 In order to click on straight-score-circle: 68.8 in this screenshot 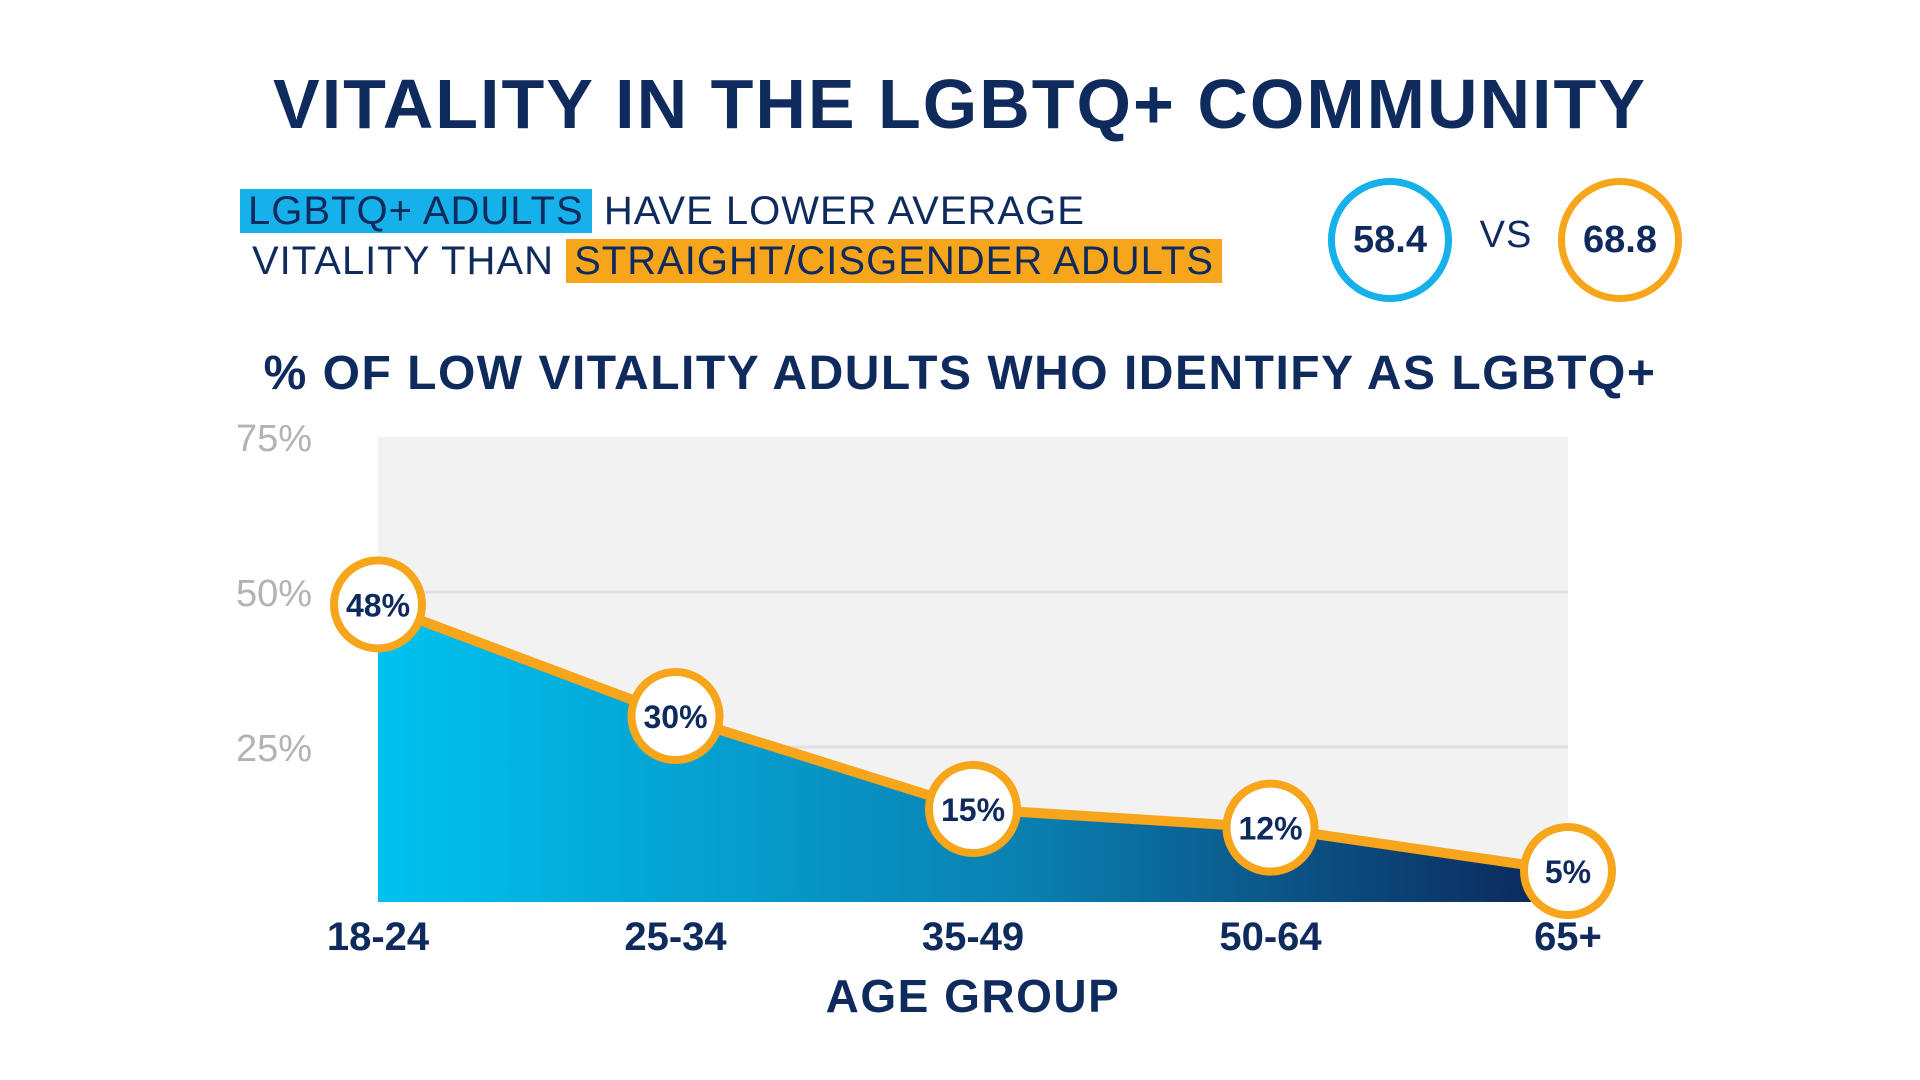, I will do `click(1620, 240)`.